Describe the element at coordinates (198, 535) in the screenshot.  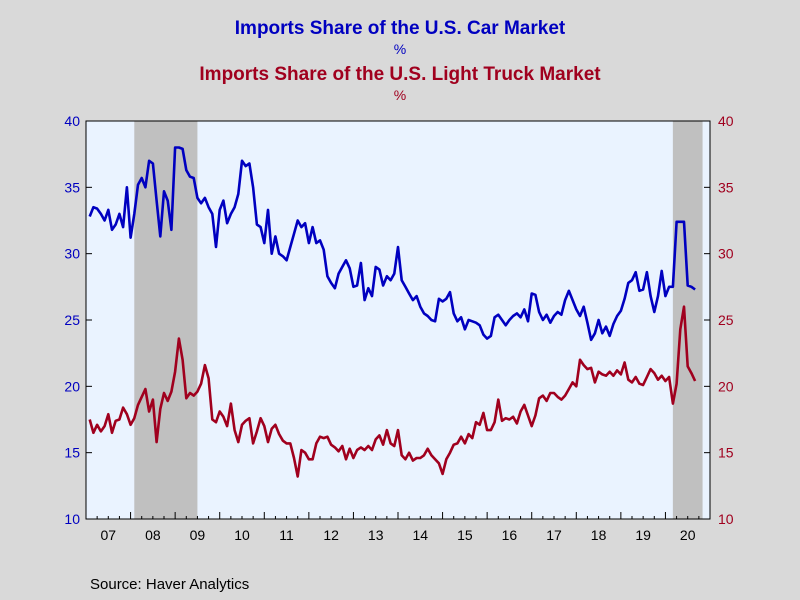
I see `x-tick-label: 09` at that location.